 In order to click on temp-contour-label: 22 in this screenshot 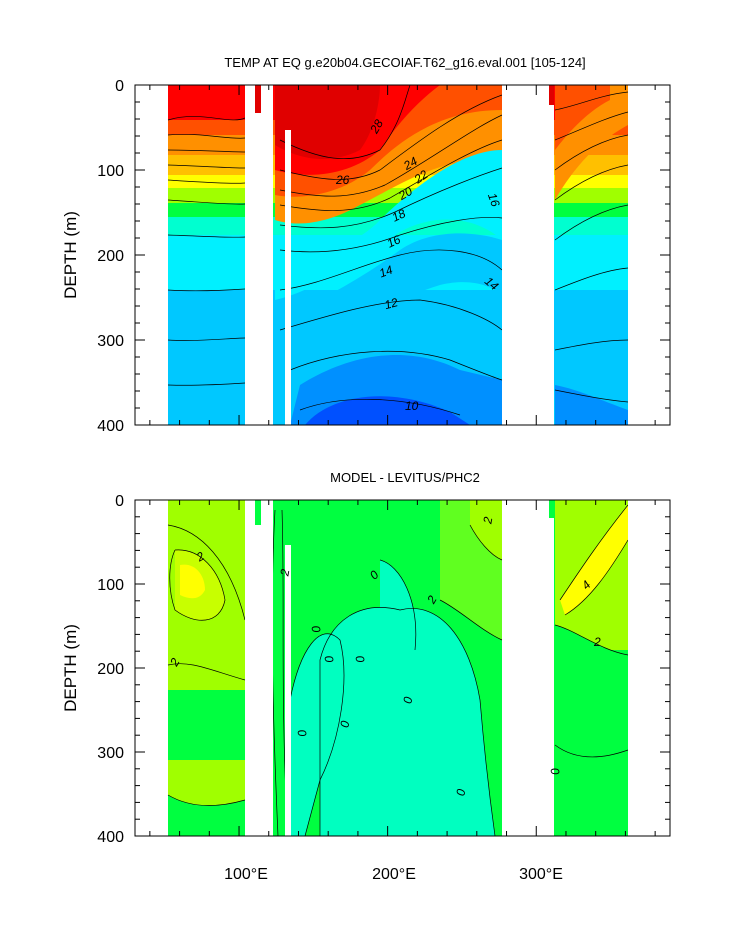, I will do `click(421, 177)`.